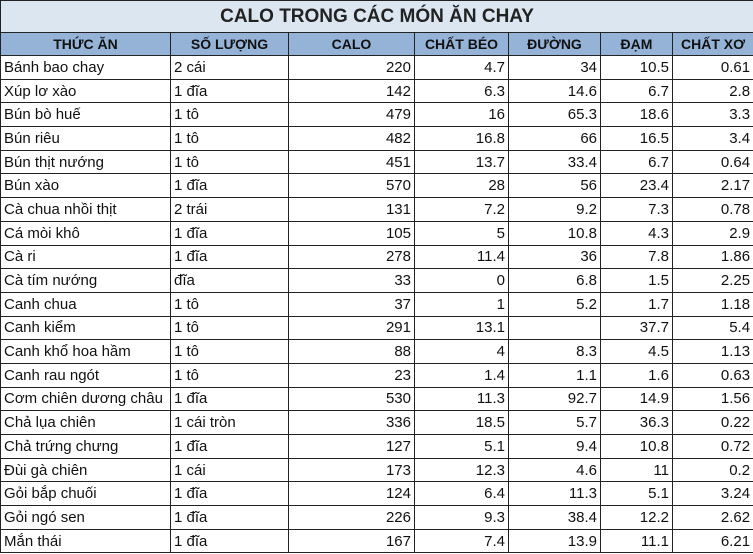  I want to click on table-cell: Bún xào, so click(85, 186).